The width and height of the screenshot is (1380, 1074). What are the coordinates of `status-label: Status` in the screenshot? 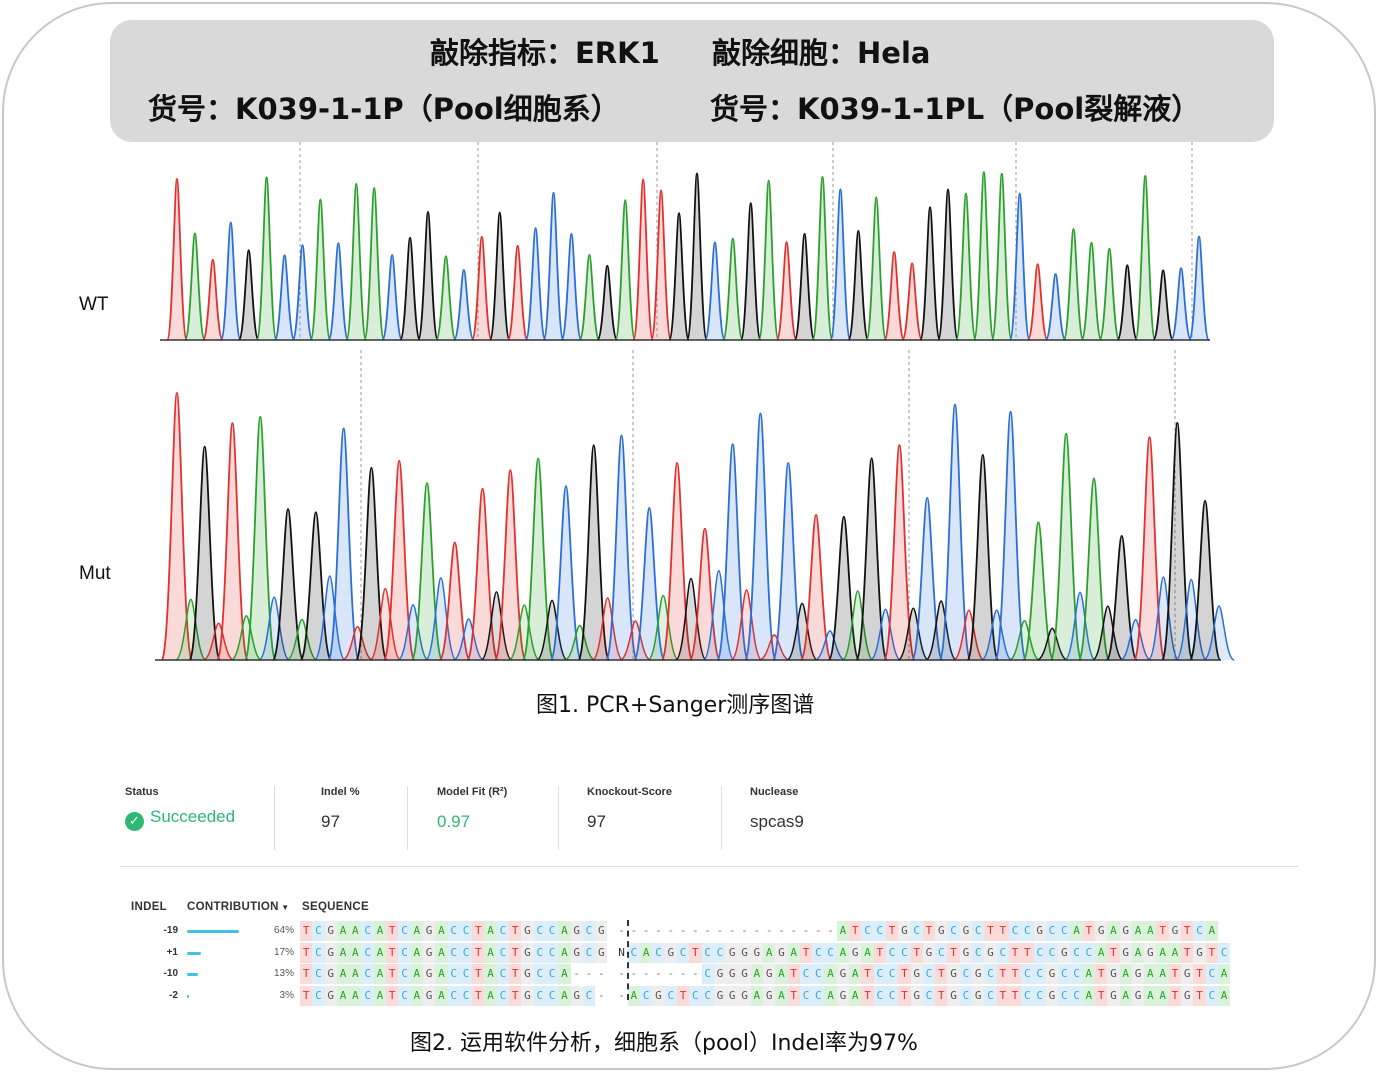 It's located at (142, 792).